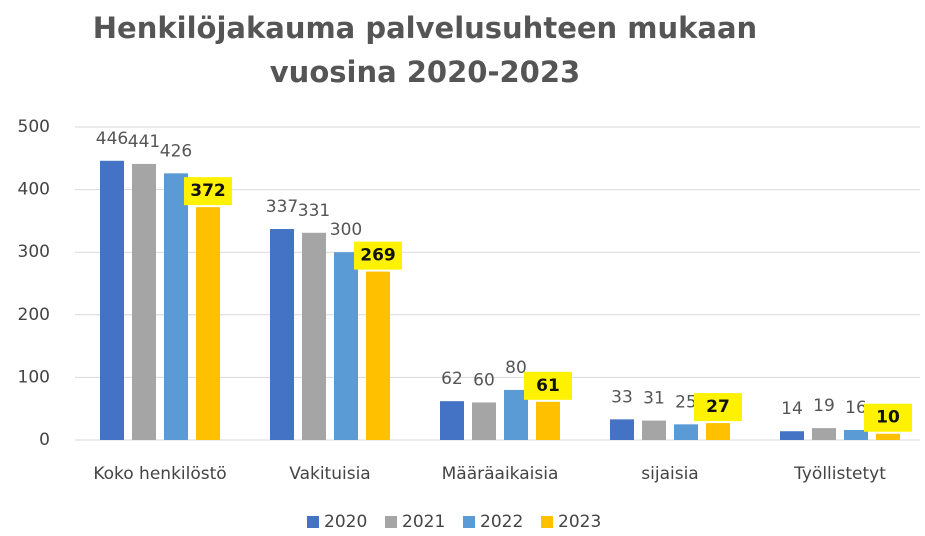  What do you see at coordinates (484, 380) in the screenshot?
I see `value-label: 60` at bounding box center [484, 380].